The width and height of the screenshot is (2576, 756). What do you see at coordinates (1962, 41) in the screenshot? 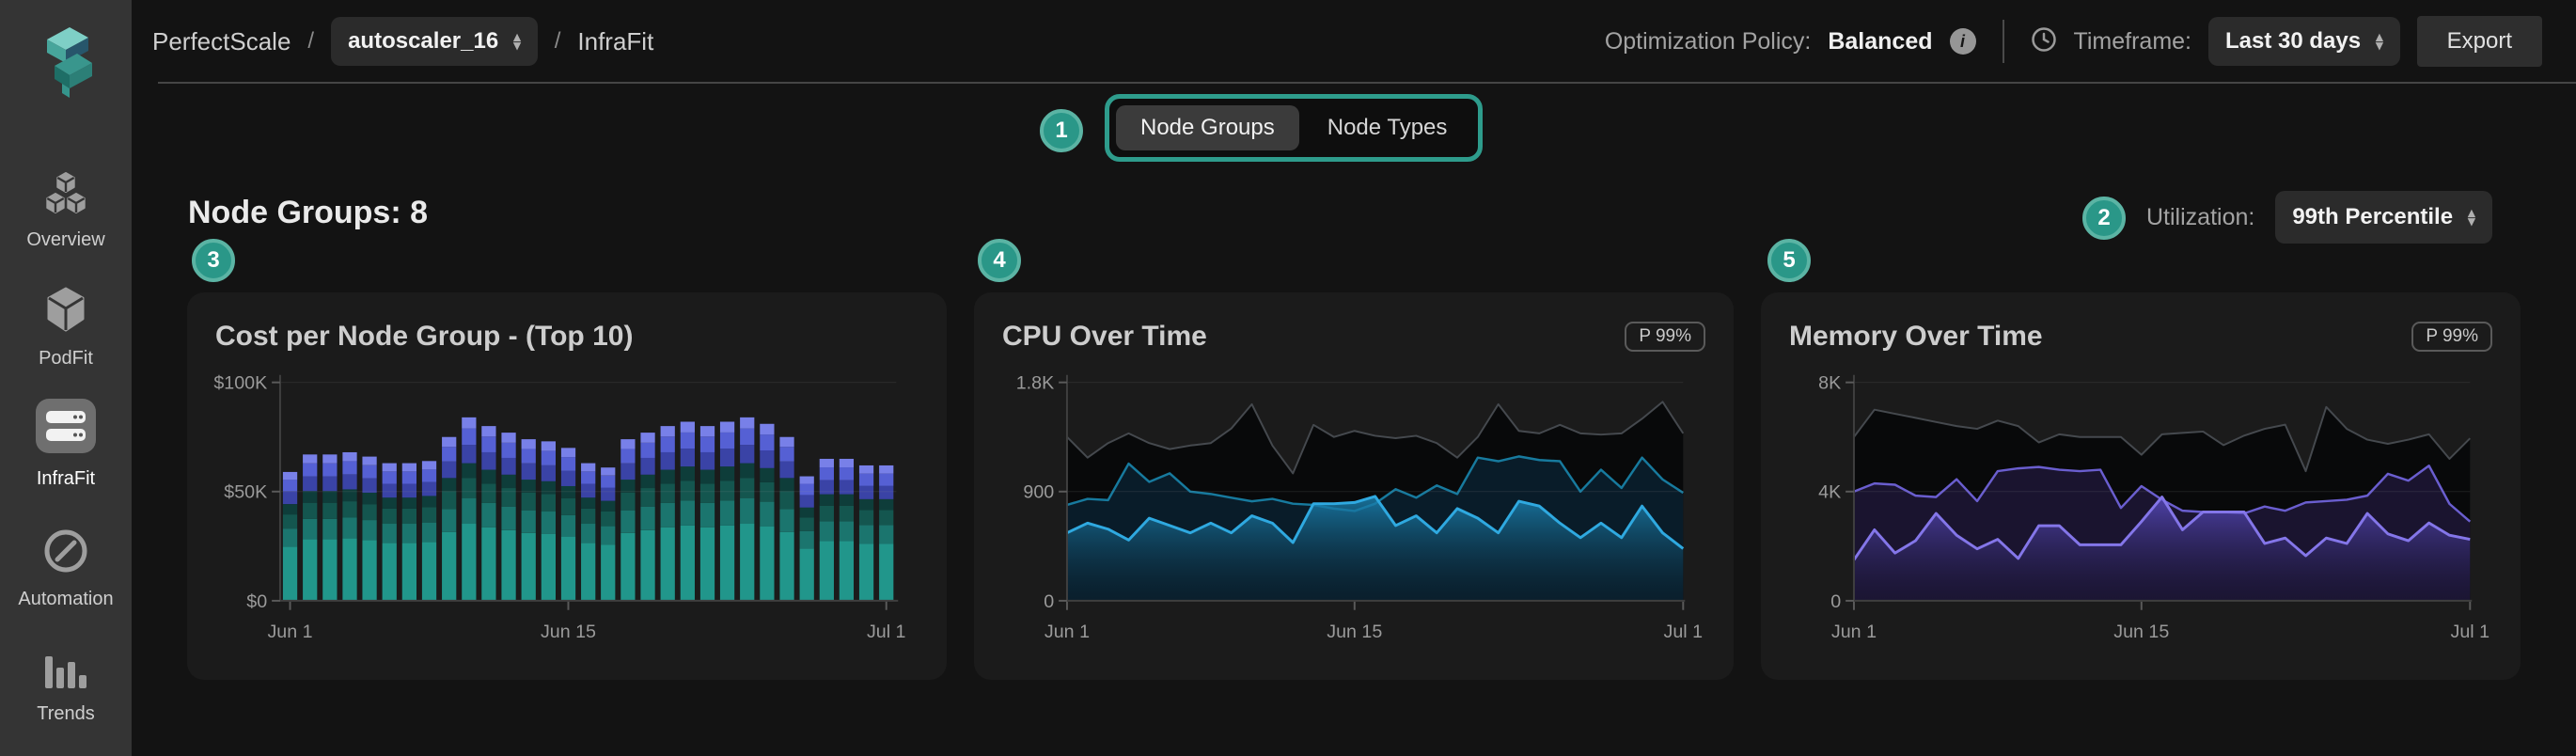
I see `info-icon: i` at bounding box center [1962, 41].